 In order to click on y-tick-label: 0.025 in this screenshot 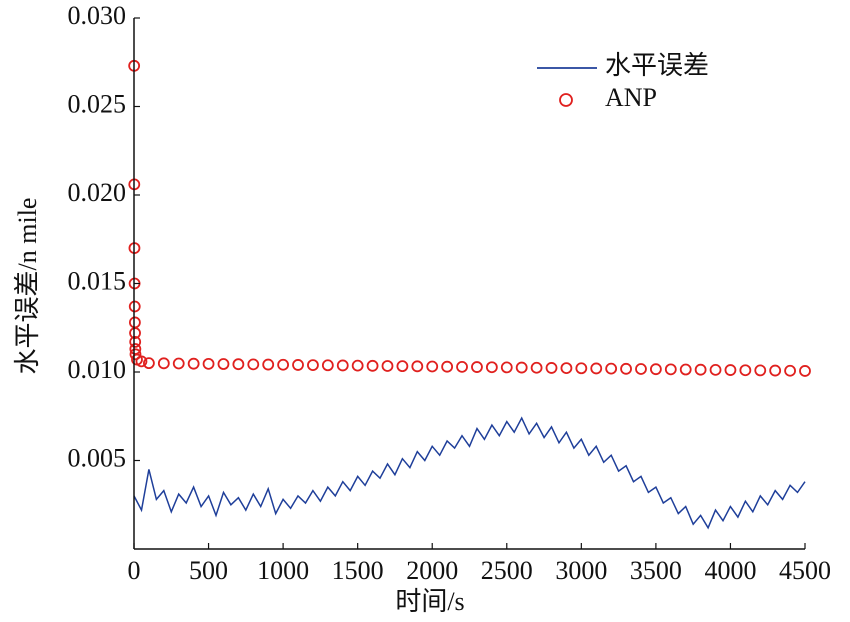, I will do `click(97, 103)`.